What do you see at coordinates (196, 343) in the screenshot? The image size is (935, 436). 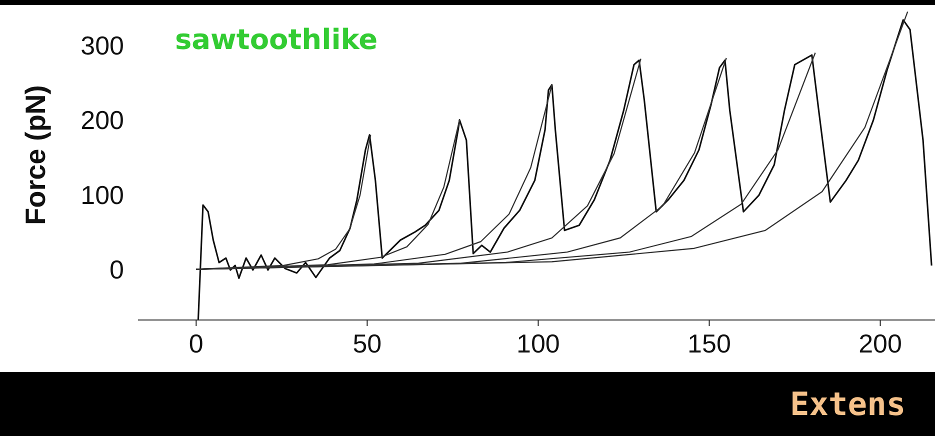 I see `x-tick-label: 0` at bounding box center [196, 343].